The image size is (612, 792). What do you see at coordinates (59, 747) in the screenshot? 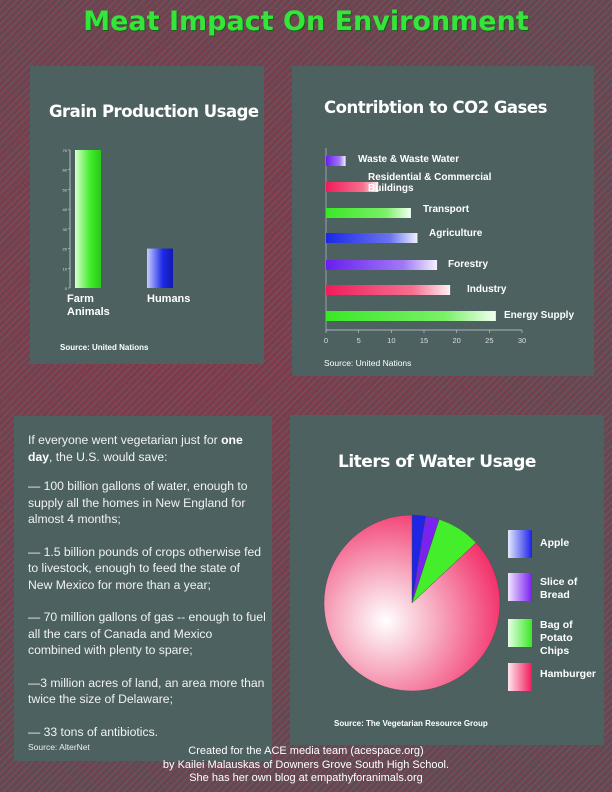
I see `vegetarian-source: Source: AlterNet` at bounding box center [59, 747].